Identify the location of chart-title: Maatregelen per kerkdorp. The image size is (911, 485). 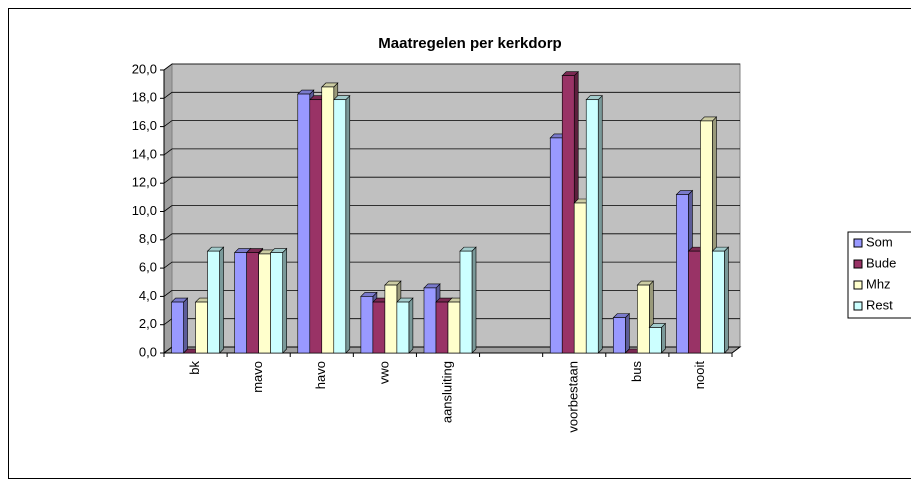
(469, 43).